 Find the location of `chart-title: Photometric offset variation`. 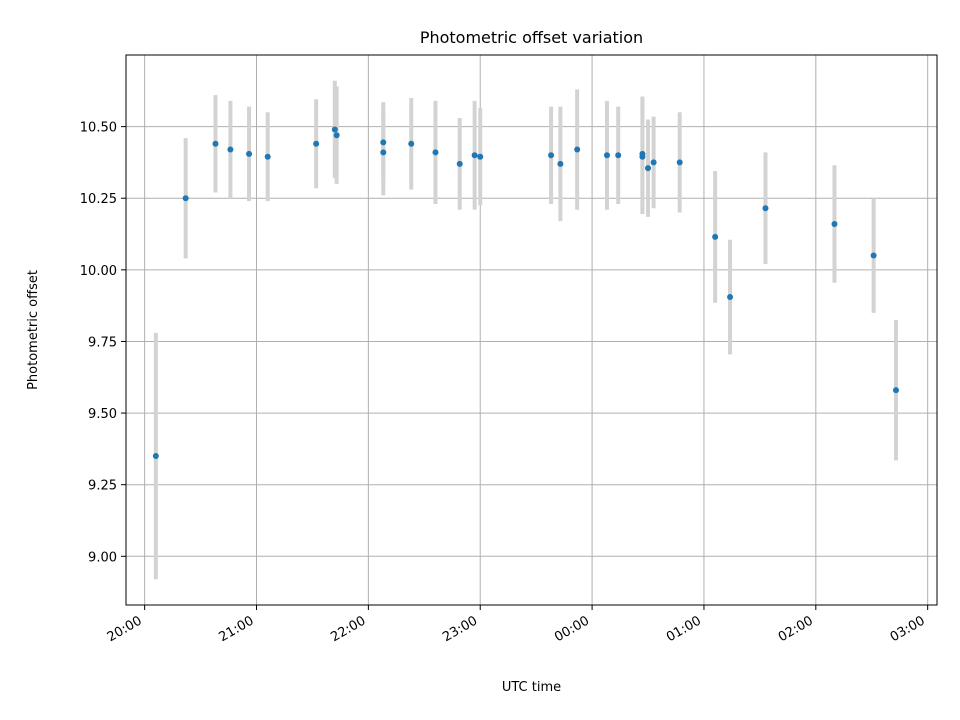

chart-title: Photometric offset variation is located at coordinates (531, 37).